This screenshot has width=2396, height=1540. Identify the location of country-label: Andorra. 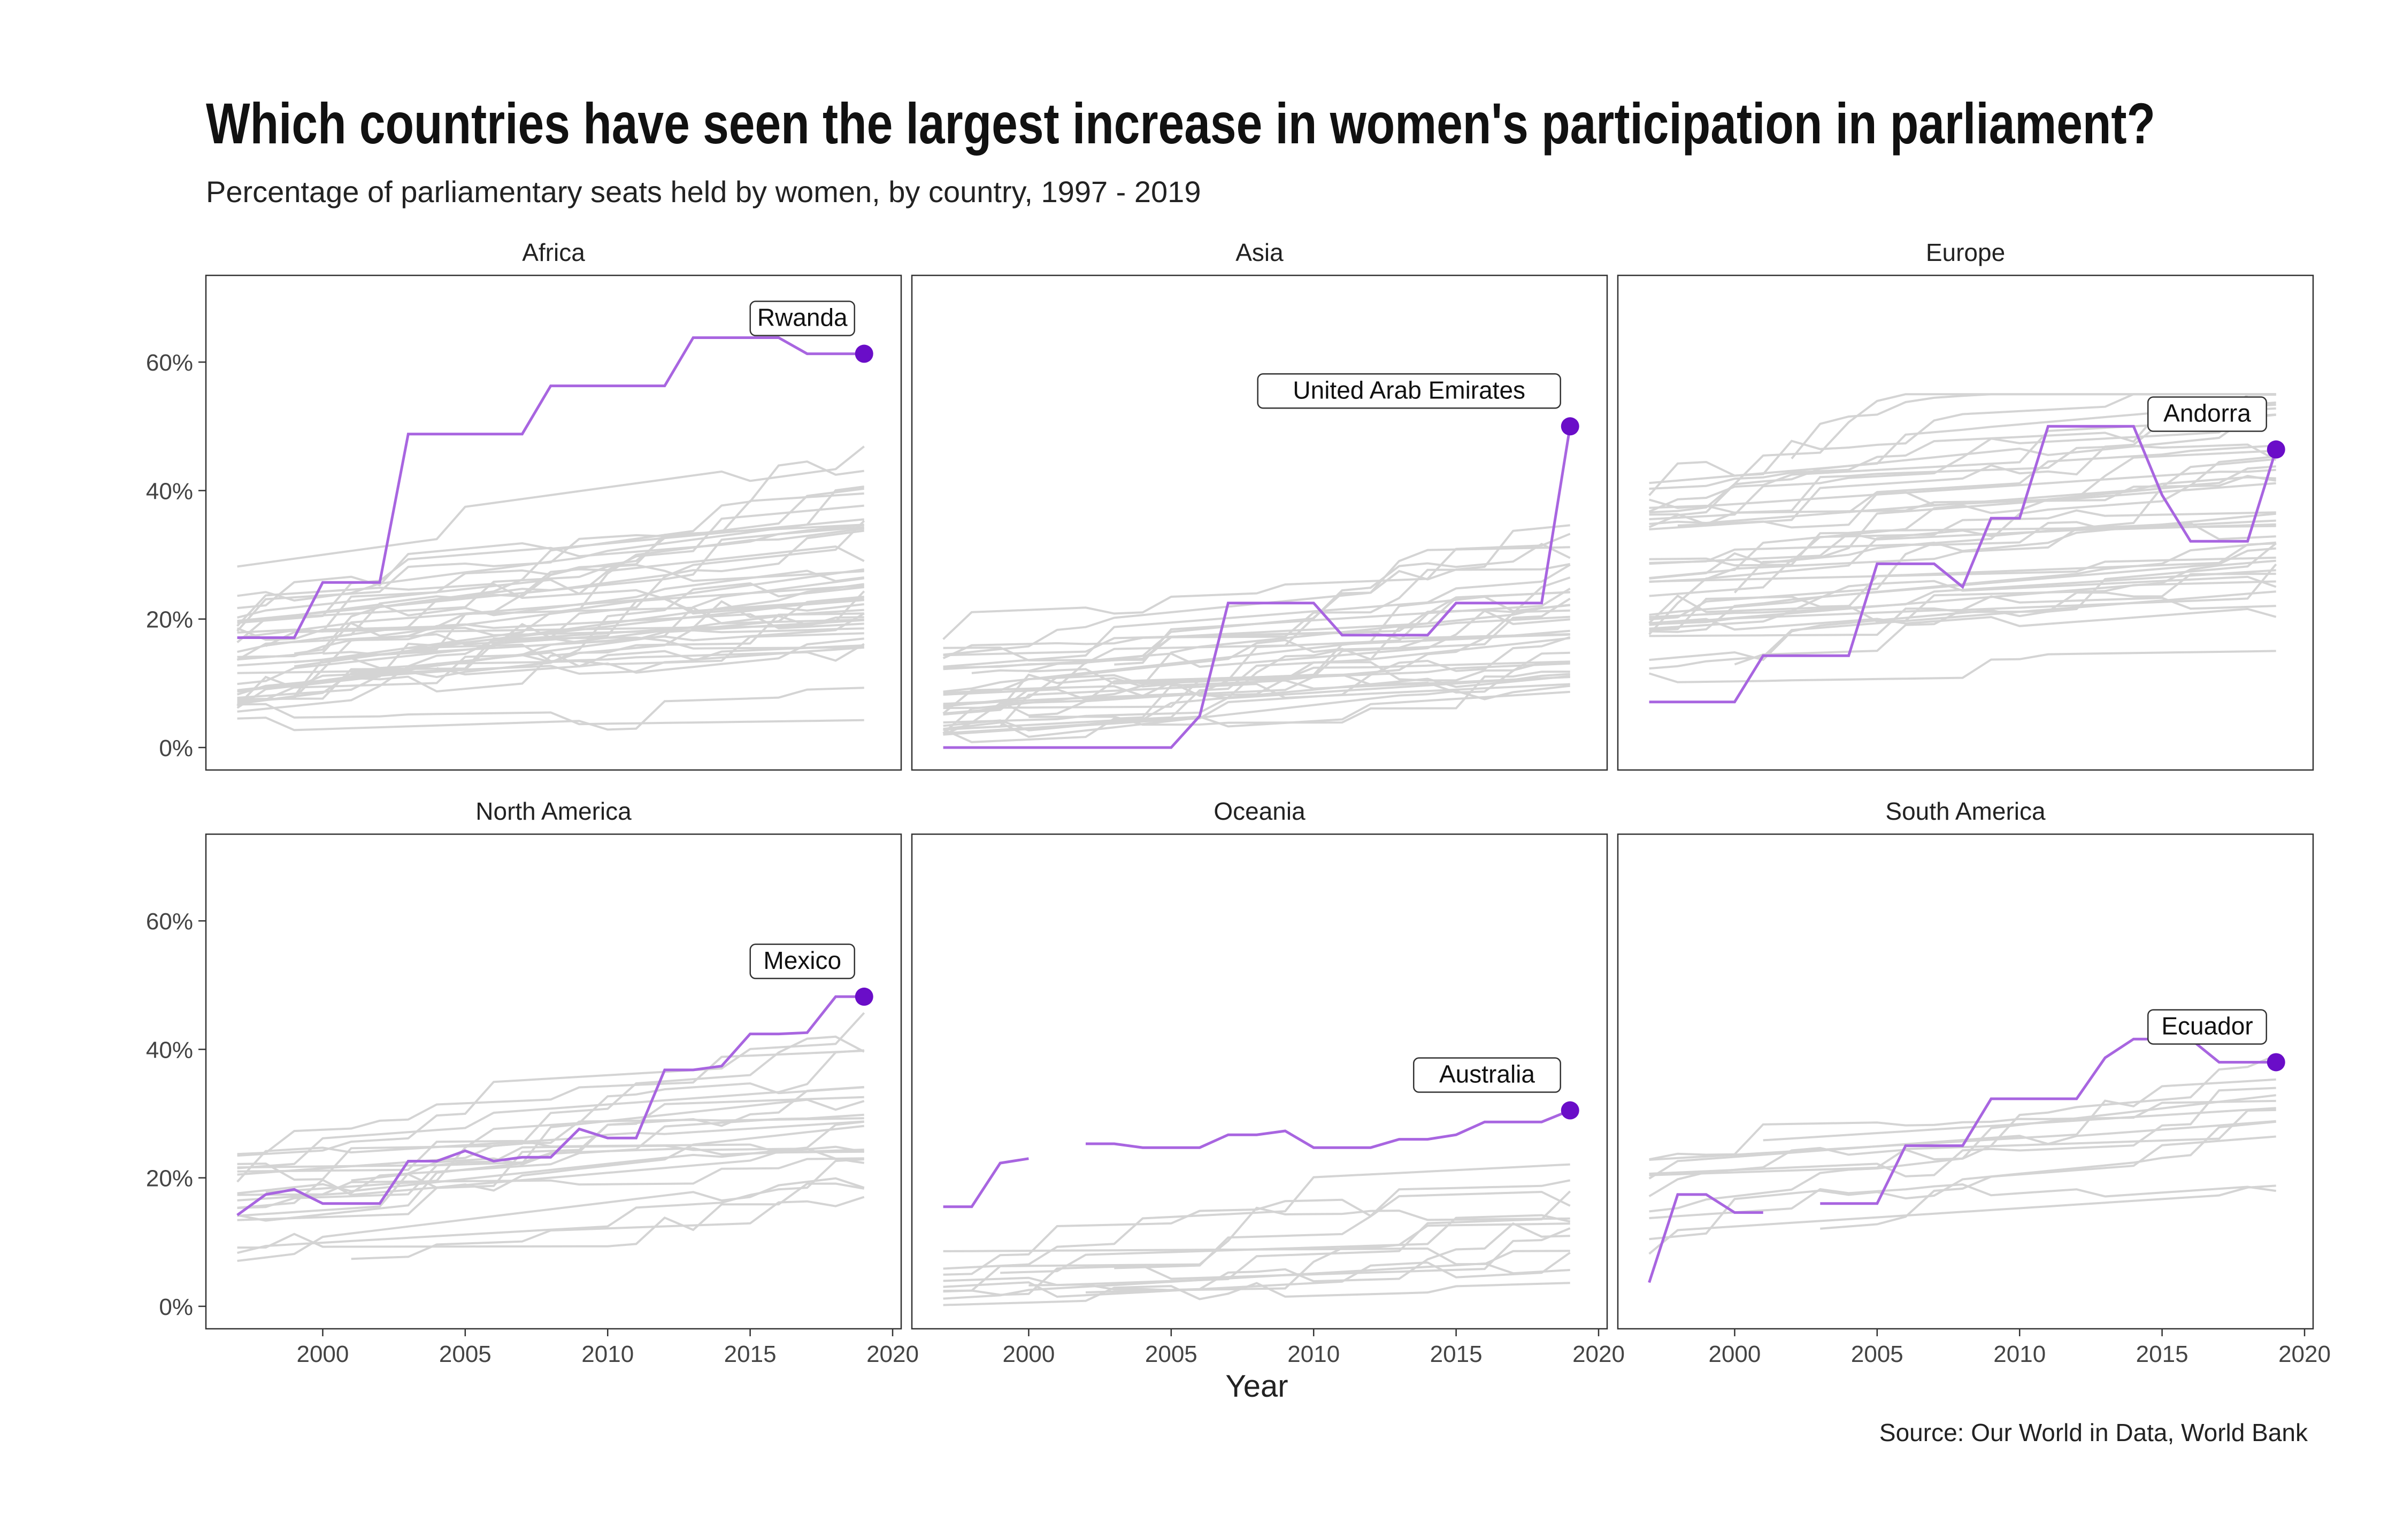
(2207, 413).